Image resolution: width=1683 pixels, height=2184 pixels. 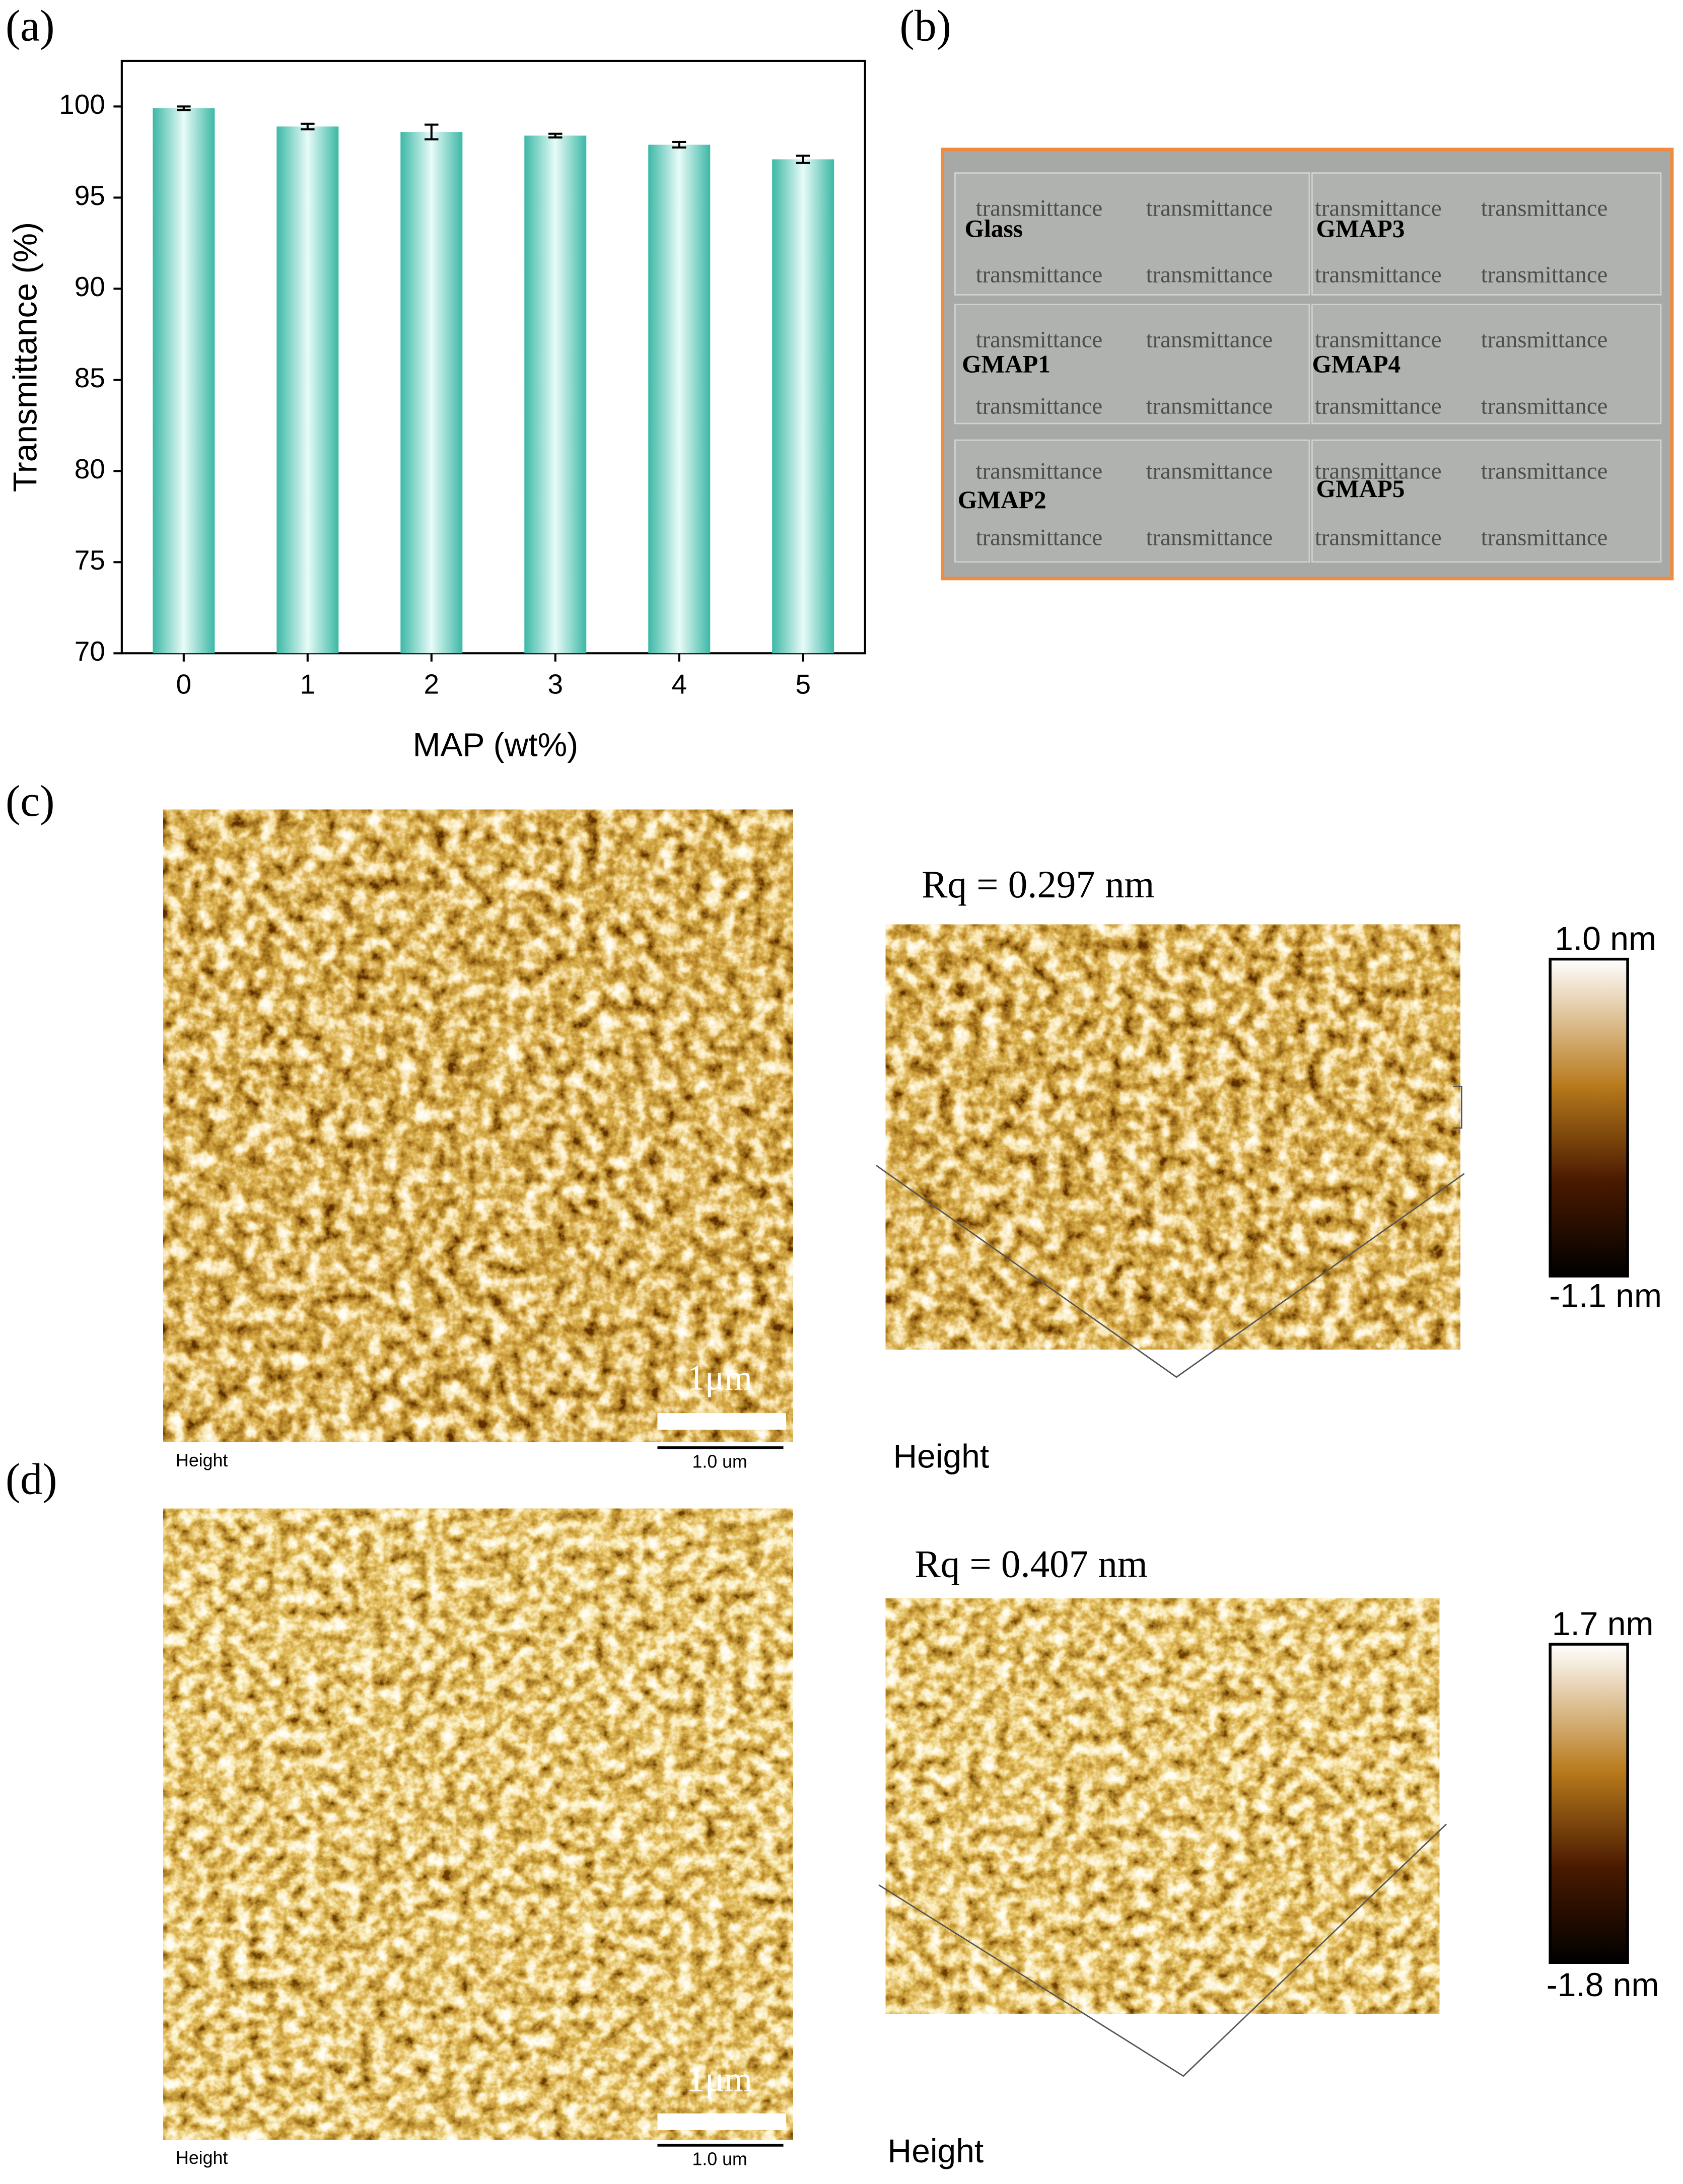 What do you see at coordinates (90, 195) in the screenshot?
I see `y-tick-label: 95` at bounding box center [90, 195].